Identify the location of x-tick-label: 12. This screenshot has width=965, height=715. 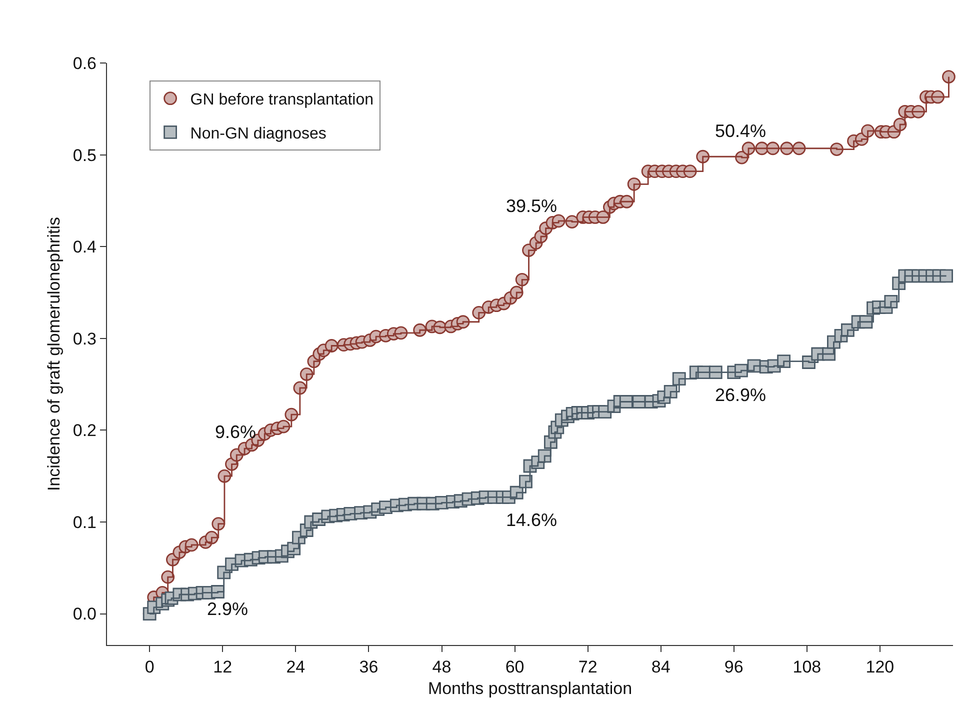
(222, 667).